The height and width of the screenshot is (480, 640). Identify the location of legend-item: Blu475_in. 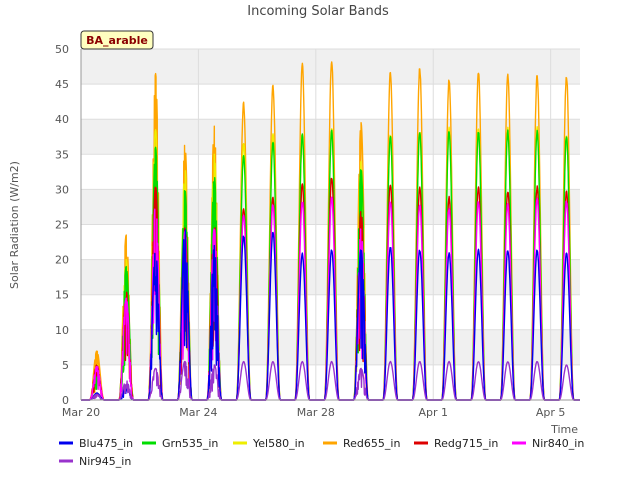
(96, 443).